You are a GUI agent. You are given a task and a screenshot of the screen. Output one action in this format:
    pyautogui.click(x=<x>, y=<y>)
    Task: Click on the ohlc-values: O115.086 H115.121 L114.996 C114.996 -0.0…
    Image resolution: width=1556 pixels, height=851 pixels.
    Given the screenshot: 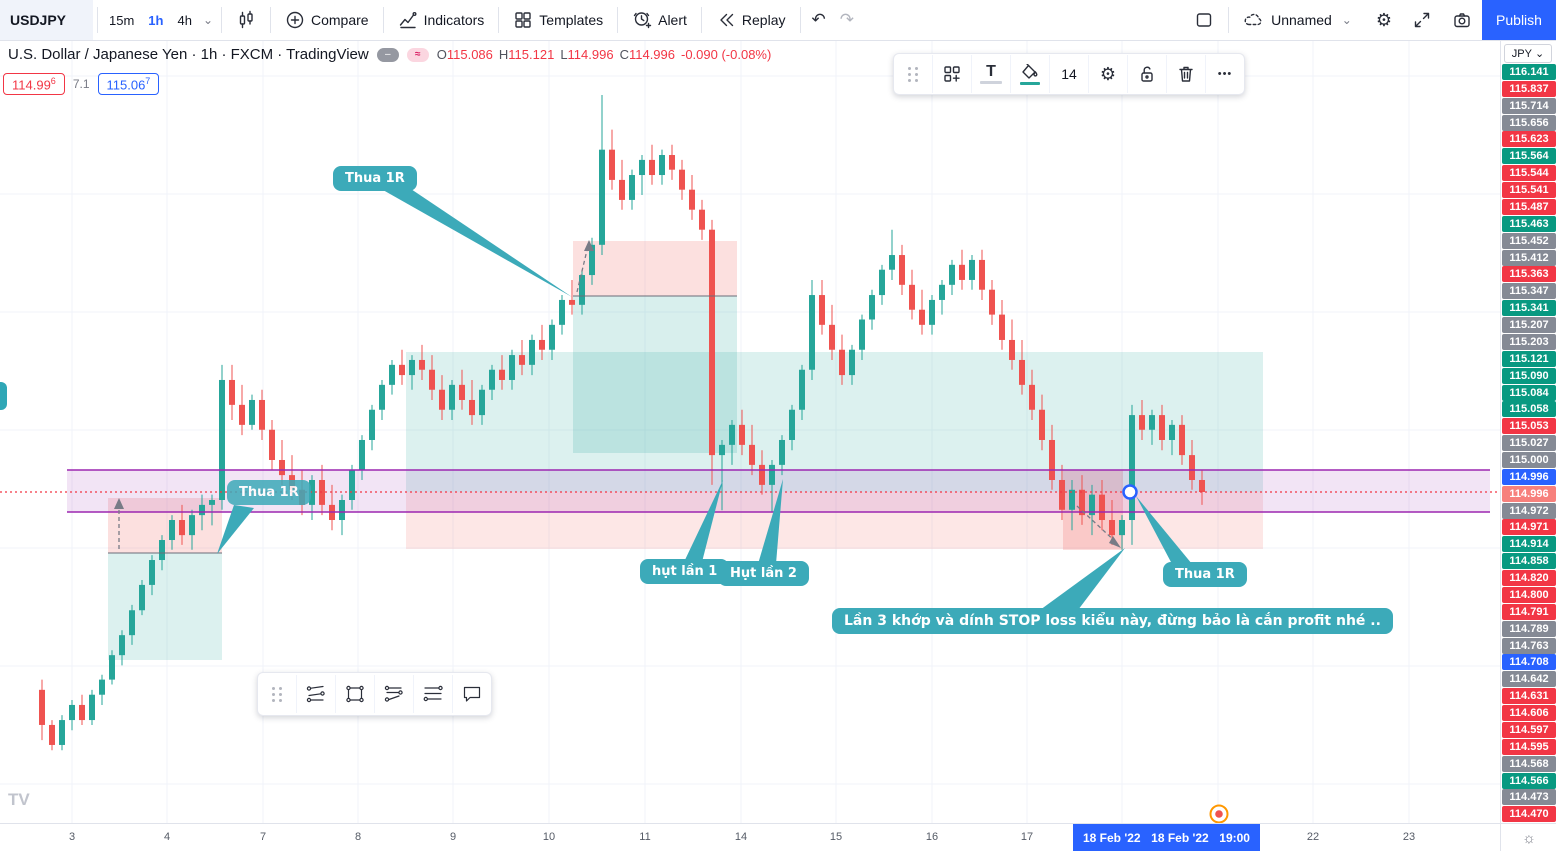 What is the action you would take?
    pyautogui.click(x=604, y=54)
    